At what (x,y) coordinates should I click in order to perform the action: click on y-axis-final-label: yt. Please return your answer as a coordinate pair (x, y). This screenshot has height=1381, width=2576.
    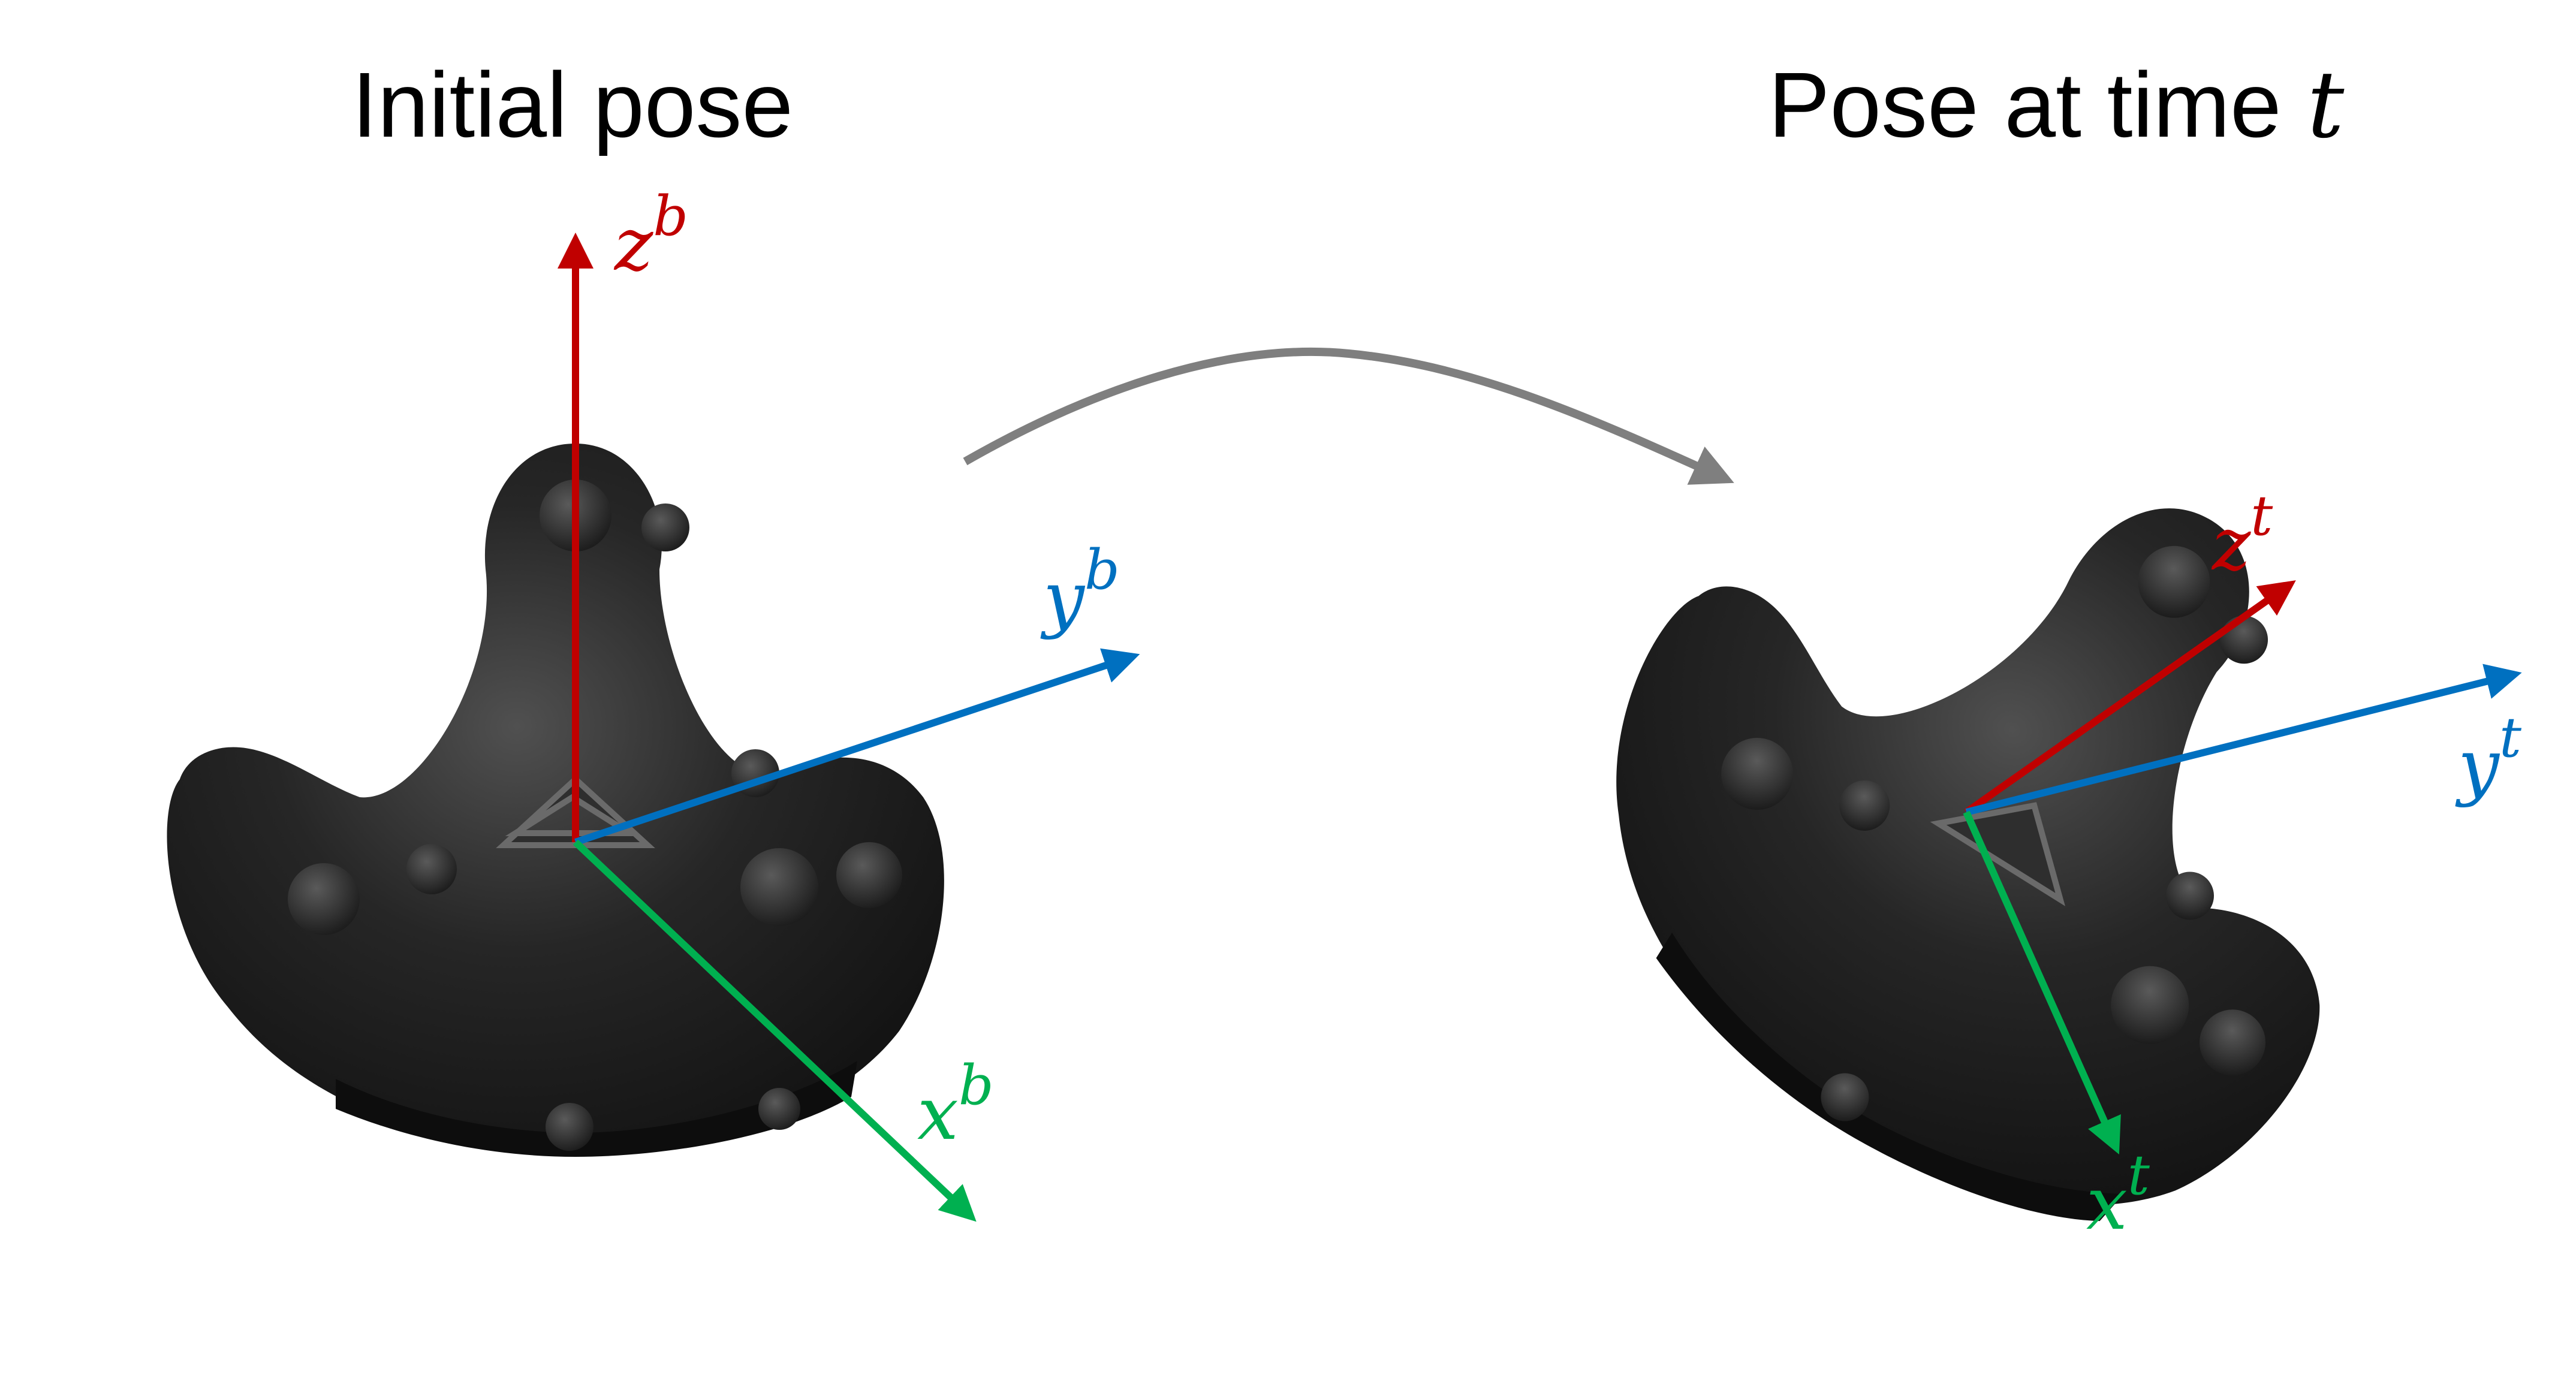
    Looking at the image, I should click on (2489, 757).